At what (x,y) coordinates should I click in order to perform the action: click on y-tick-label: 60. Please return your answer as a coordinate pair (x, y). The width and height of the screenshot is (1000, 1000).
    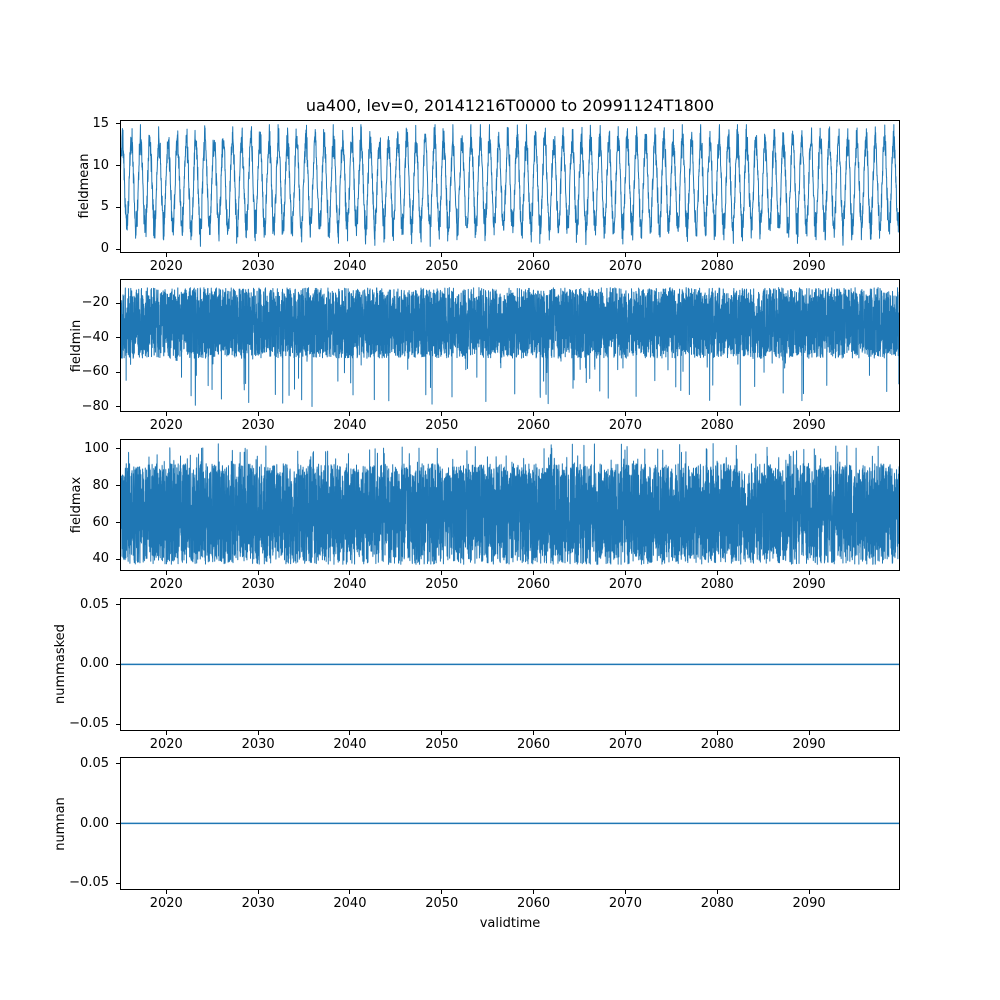
    Looking at the image, I should click on (100, 522).